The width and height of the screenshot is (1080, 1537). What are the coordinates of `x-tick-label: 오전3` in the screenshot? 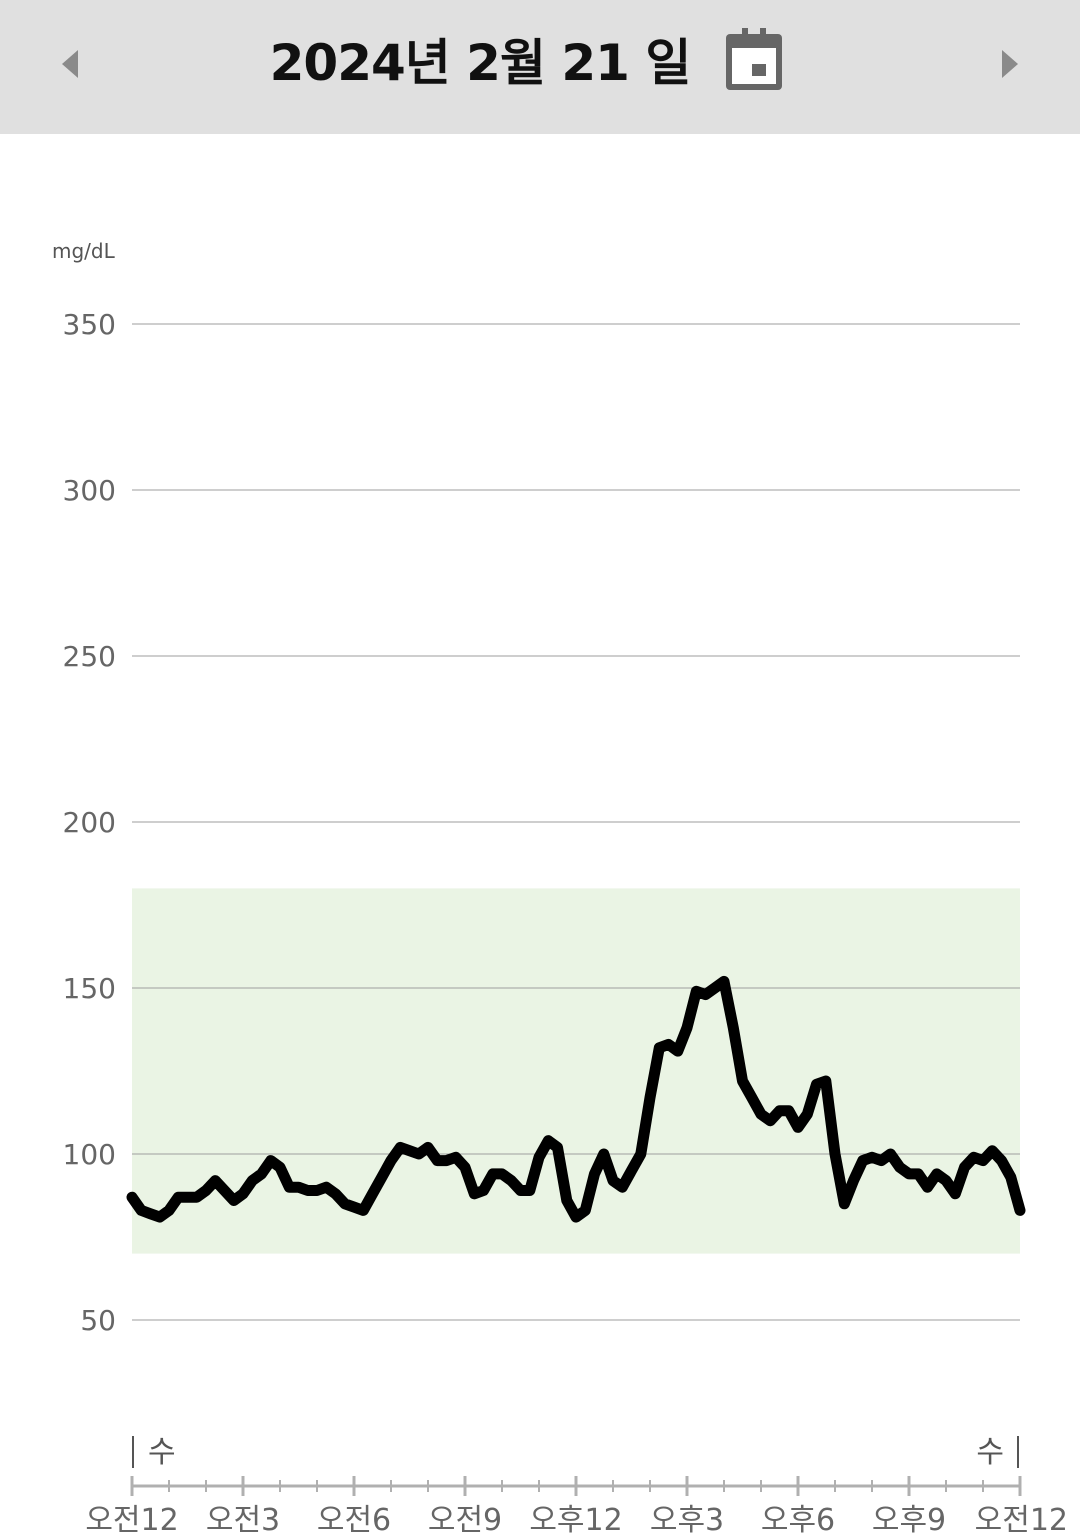 It's located at (243, 1520).